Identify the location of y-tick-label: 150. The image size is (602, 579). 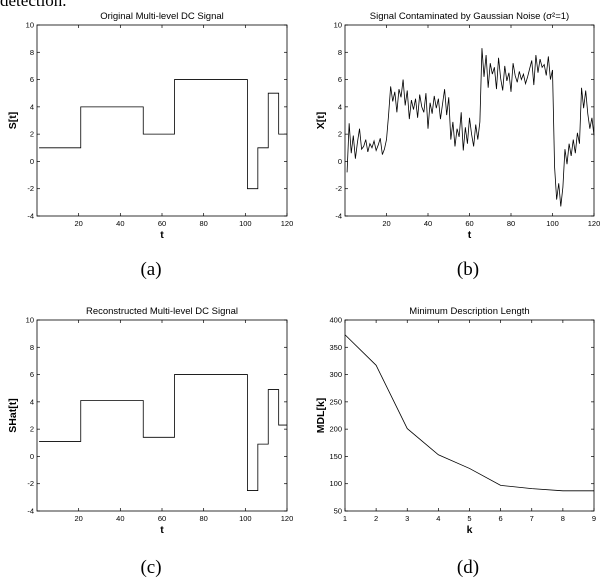
(335, 456).